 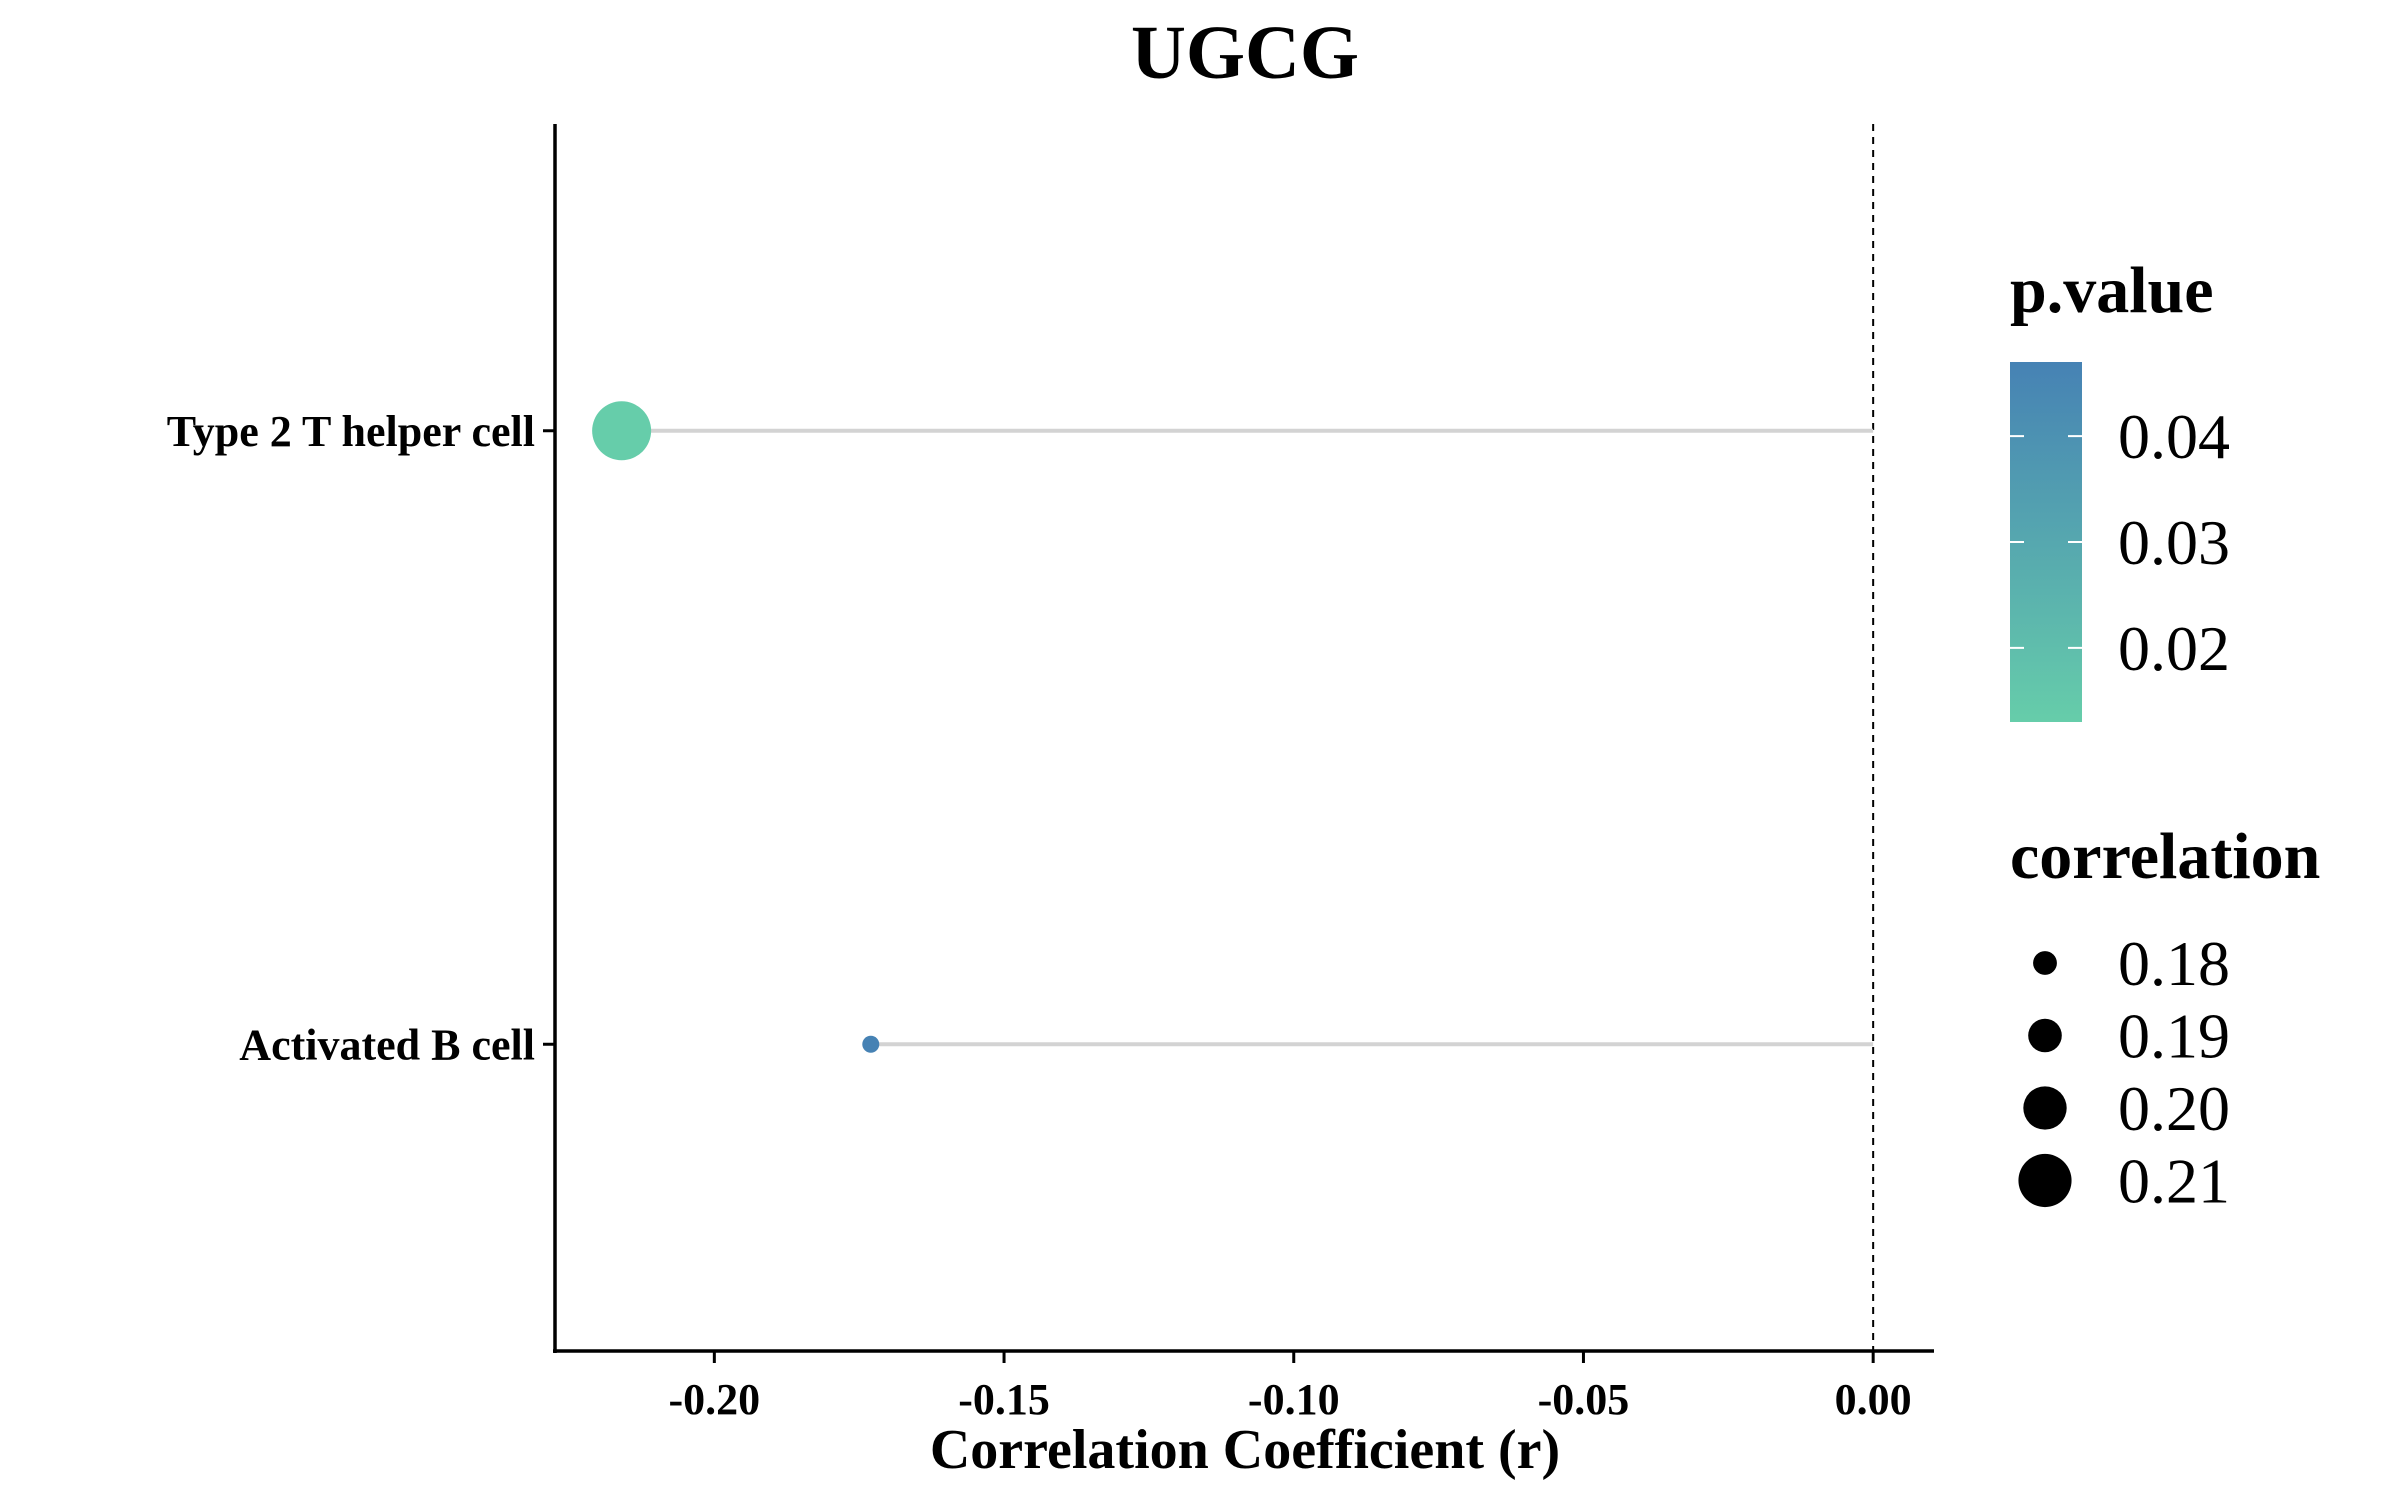 What do you see at coordinates (2174, 542) in the screenshot?
I see `color-legend-tick-label: 0.03` at bounding box center [2174, 542].